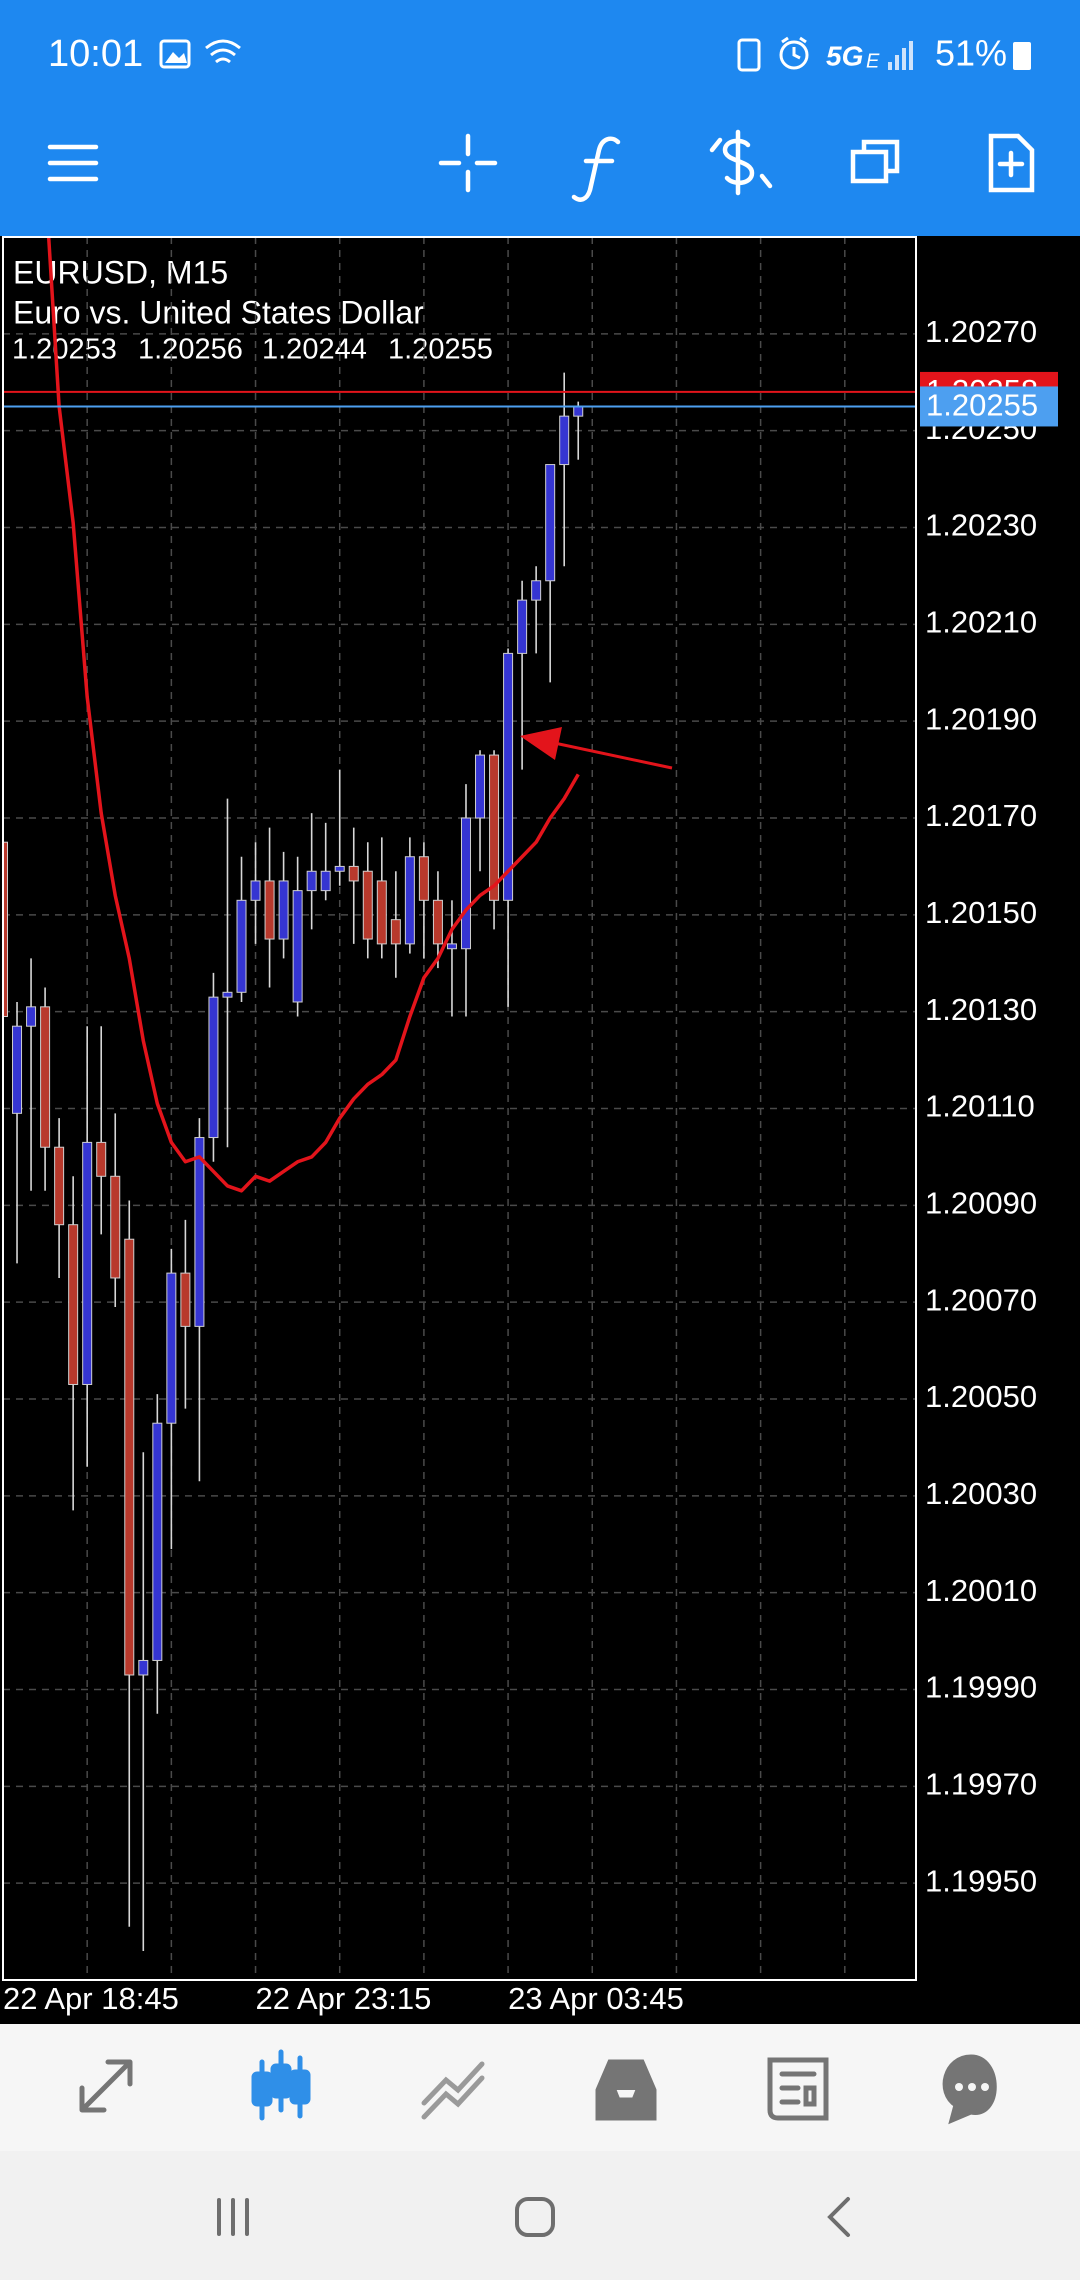  I want to click on x-tick-label: 22 Apr 18:45, so click(91, 1998).